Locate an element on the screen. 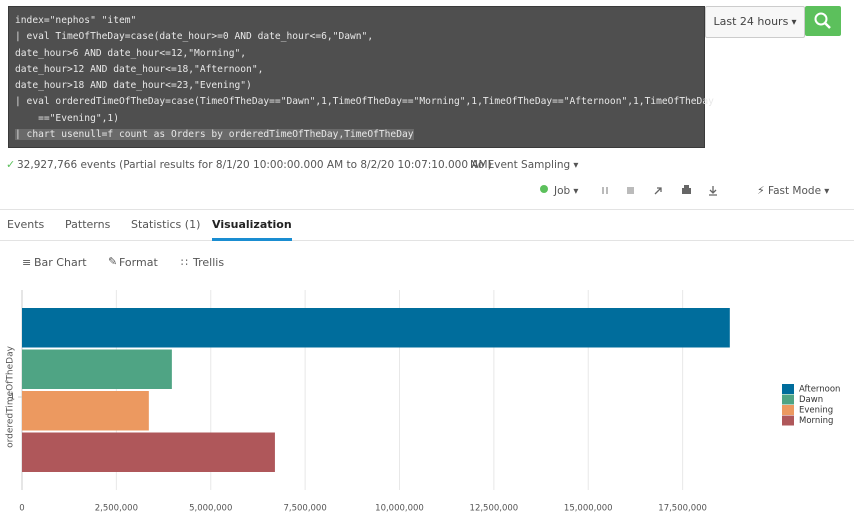  tab: Events is located at coordinates (26, 224).